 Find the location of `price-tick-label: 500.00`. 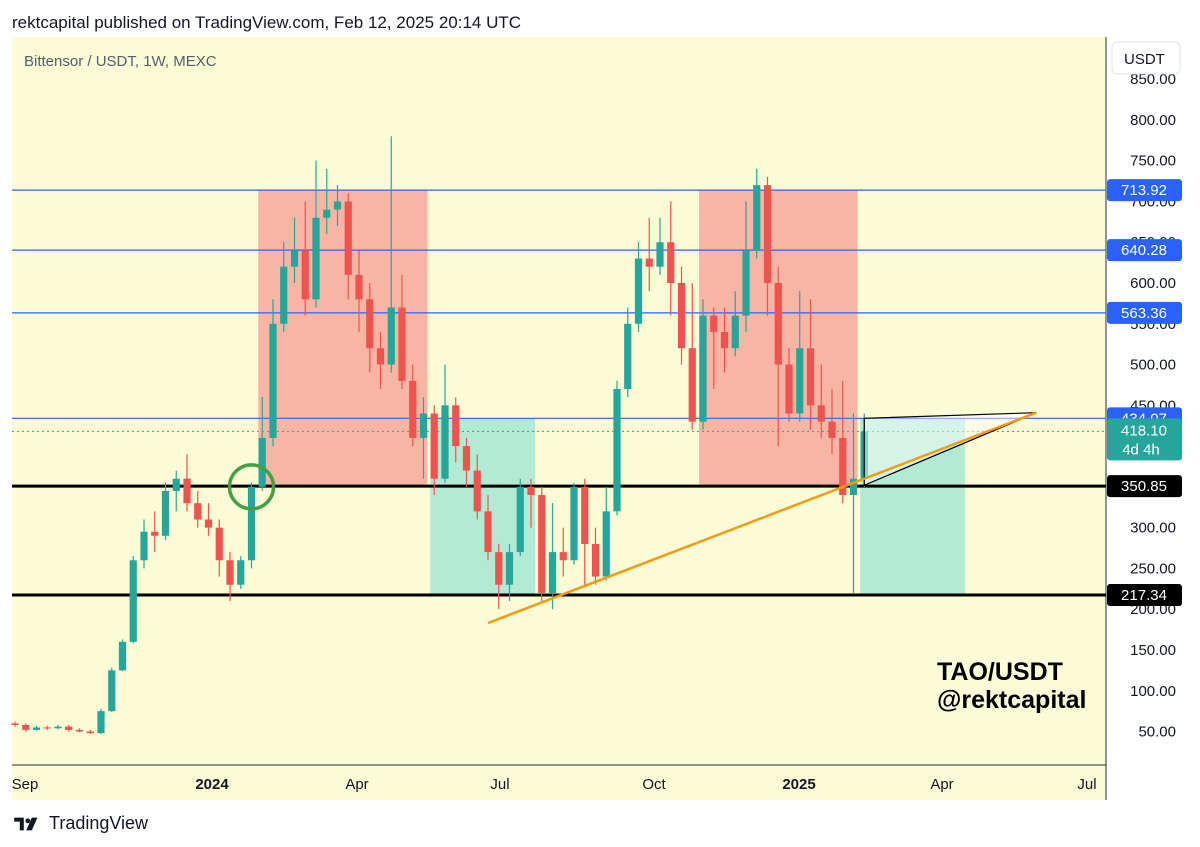

price-tick-label: 500.00 is located at coordinates (1153, 365).